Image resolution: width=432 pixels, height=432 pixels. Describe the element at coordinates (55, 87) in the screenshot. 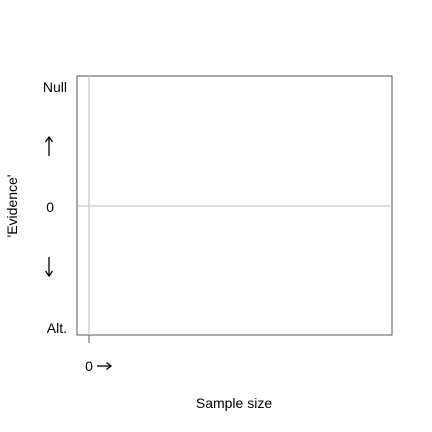

I see `y-tick-label-null: Null` at that location.